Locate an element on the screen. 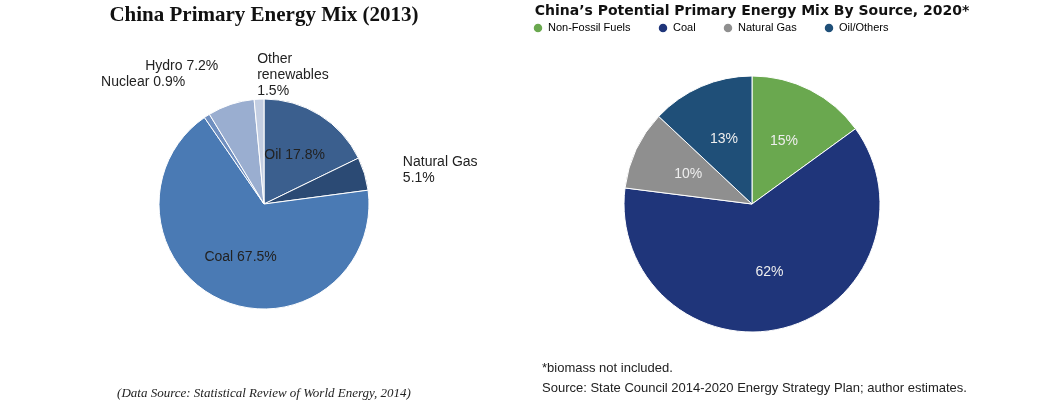  data-label: 62% is located at coordinates (769, 271).